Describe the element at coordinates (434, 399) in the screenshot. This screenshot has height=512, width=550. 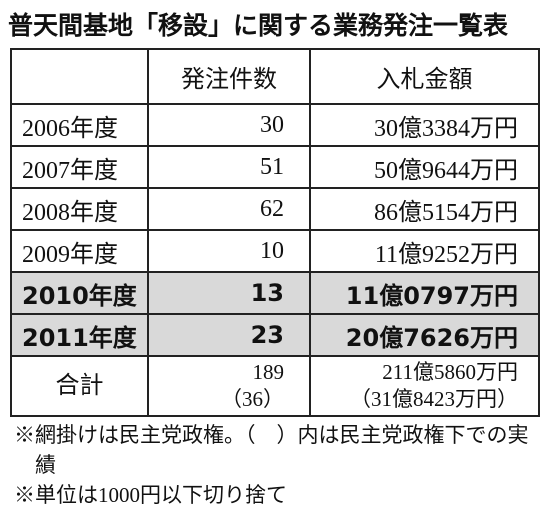
I see `amount-sub: （31億8423万円）` at that location.